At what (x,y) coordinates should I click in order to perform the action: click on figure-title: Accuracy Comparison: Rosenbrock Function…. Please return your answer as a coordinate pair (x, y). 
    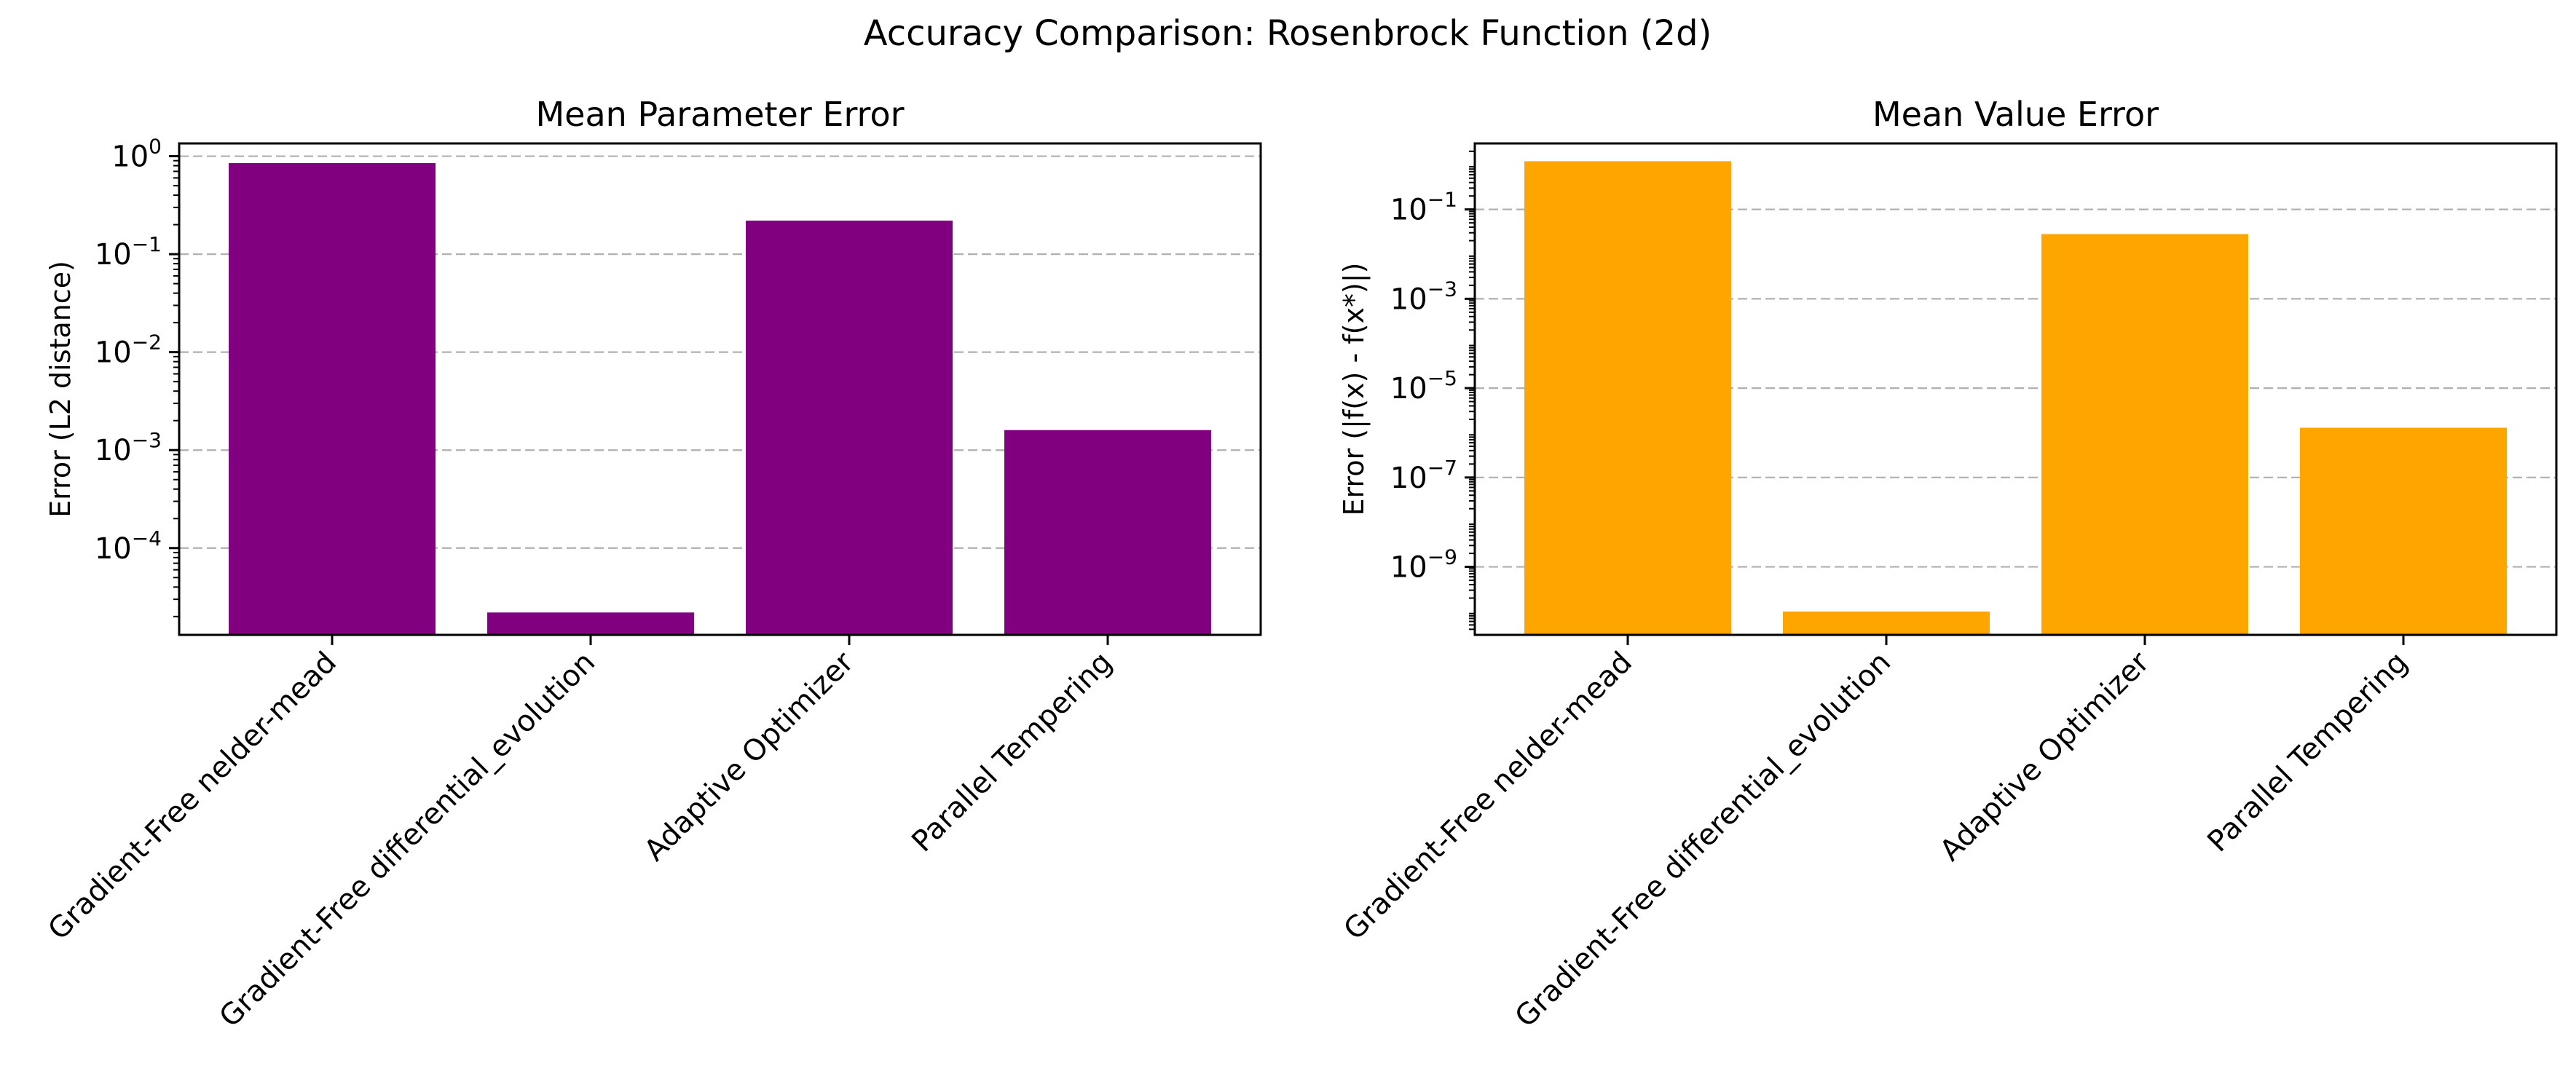
    Looking at the image, I should click on (1288, 33).